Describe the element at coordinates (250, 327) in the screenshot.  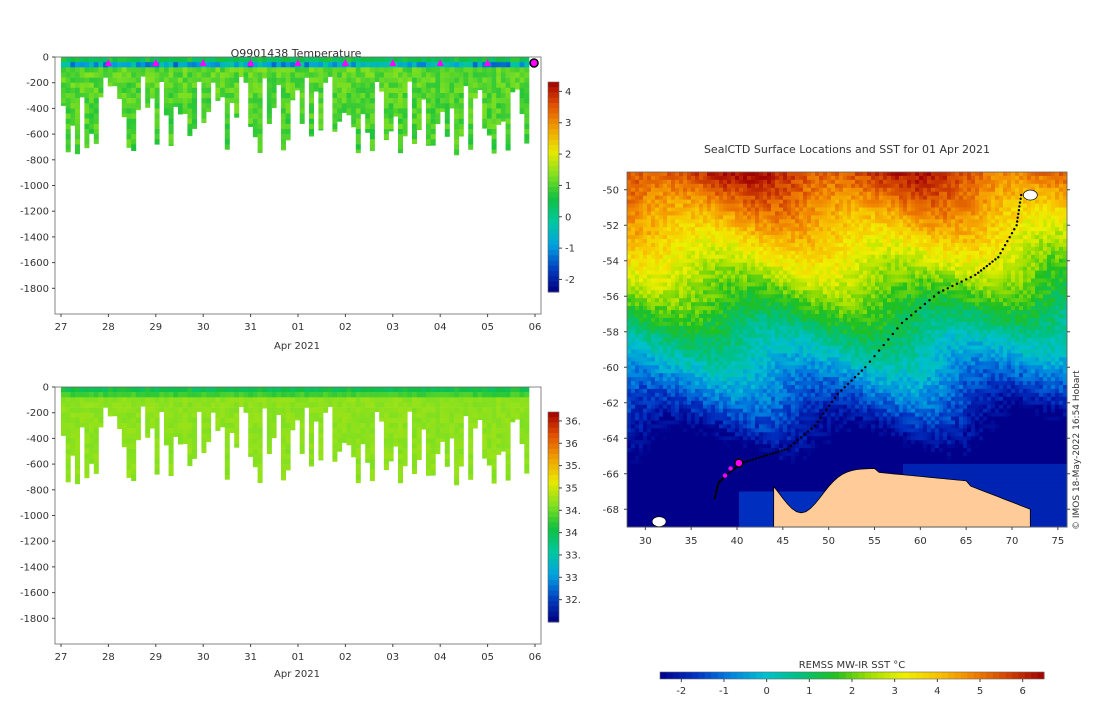
I see `x-tick-label: 31` at that location.